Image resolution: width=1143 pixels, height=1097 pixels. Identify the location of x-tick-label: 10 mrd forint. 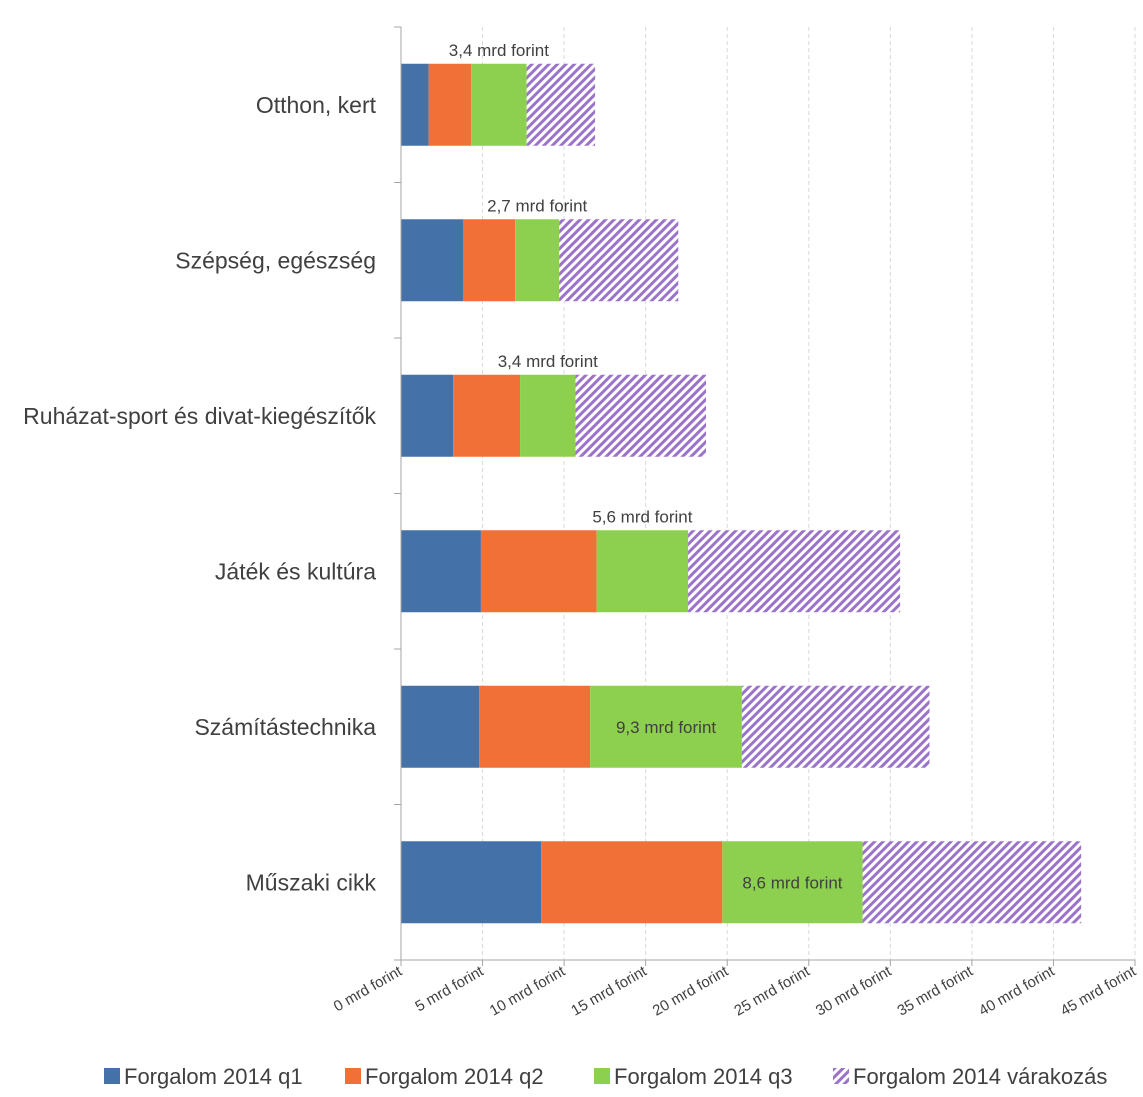
(528, 990).